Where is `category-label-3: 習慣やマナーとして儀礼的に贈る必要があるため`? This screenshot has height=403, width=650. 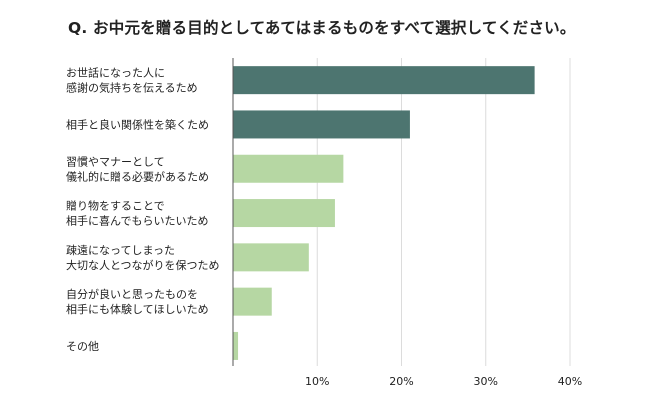 category-label-3: 習慣やマナーとして儀礼的に贈る必要があるため is located at coordinates (137, 168).